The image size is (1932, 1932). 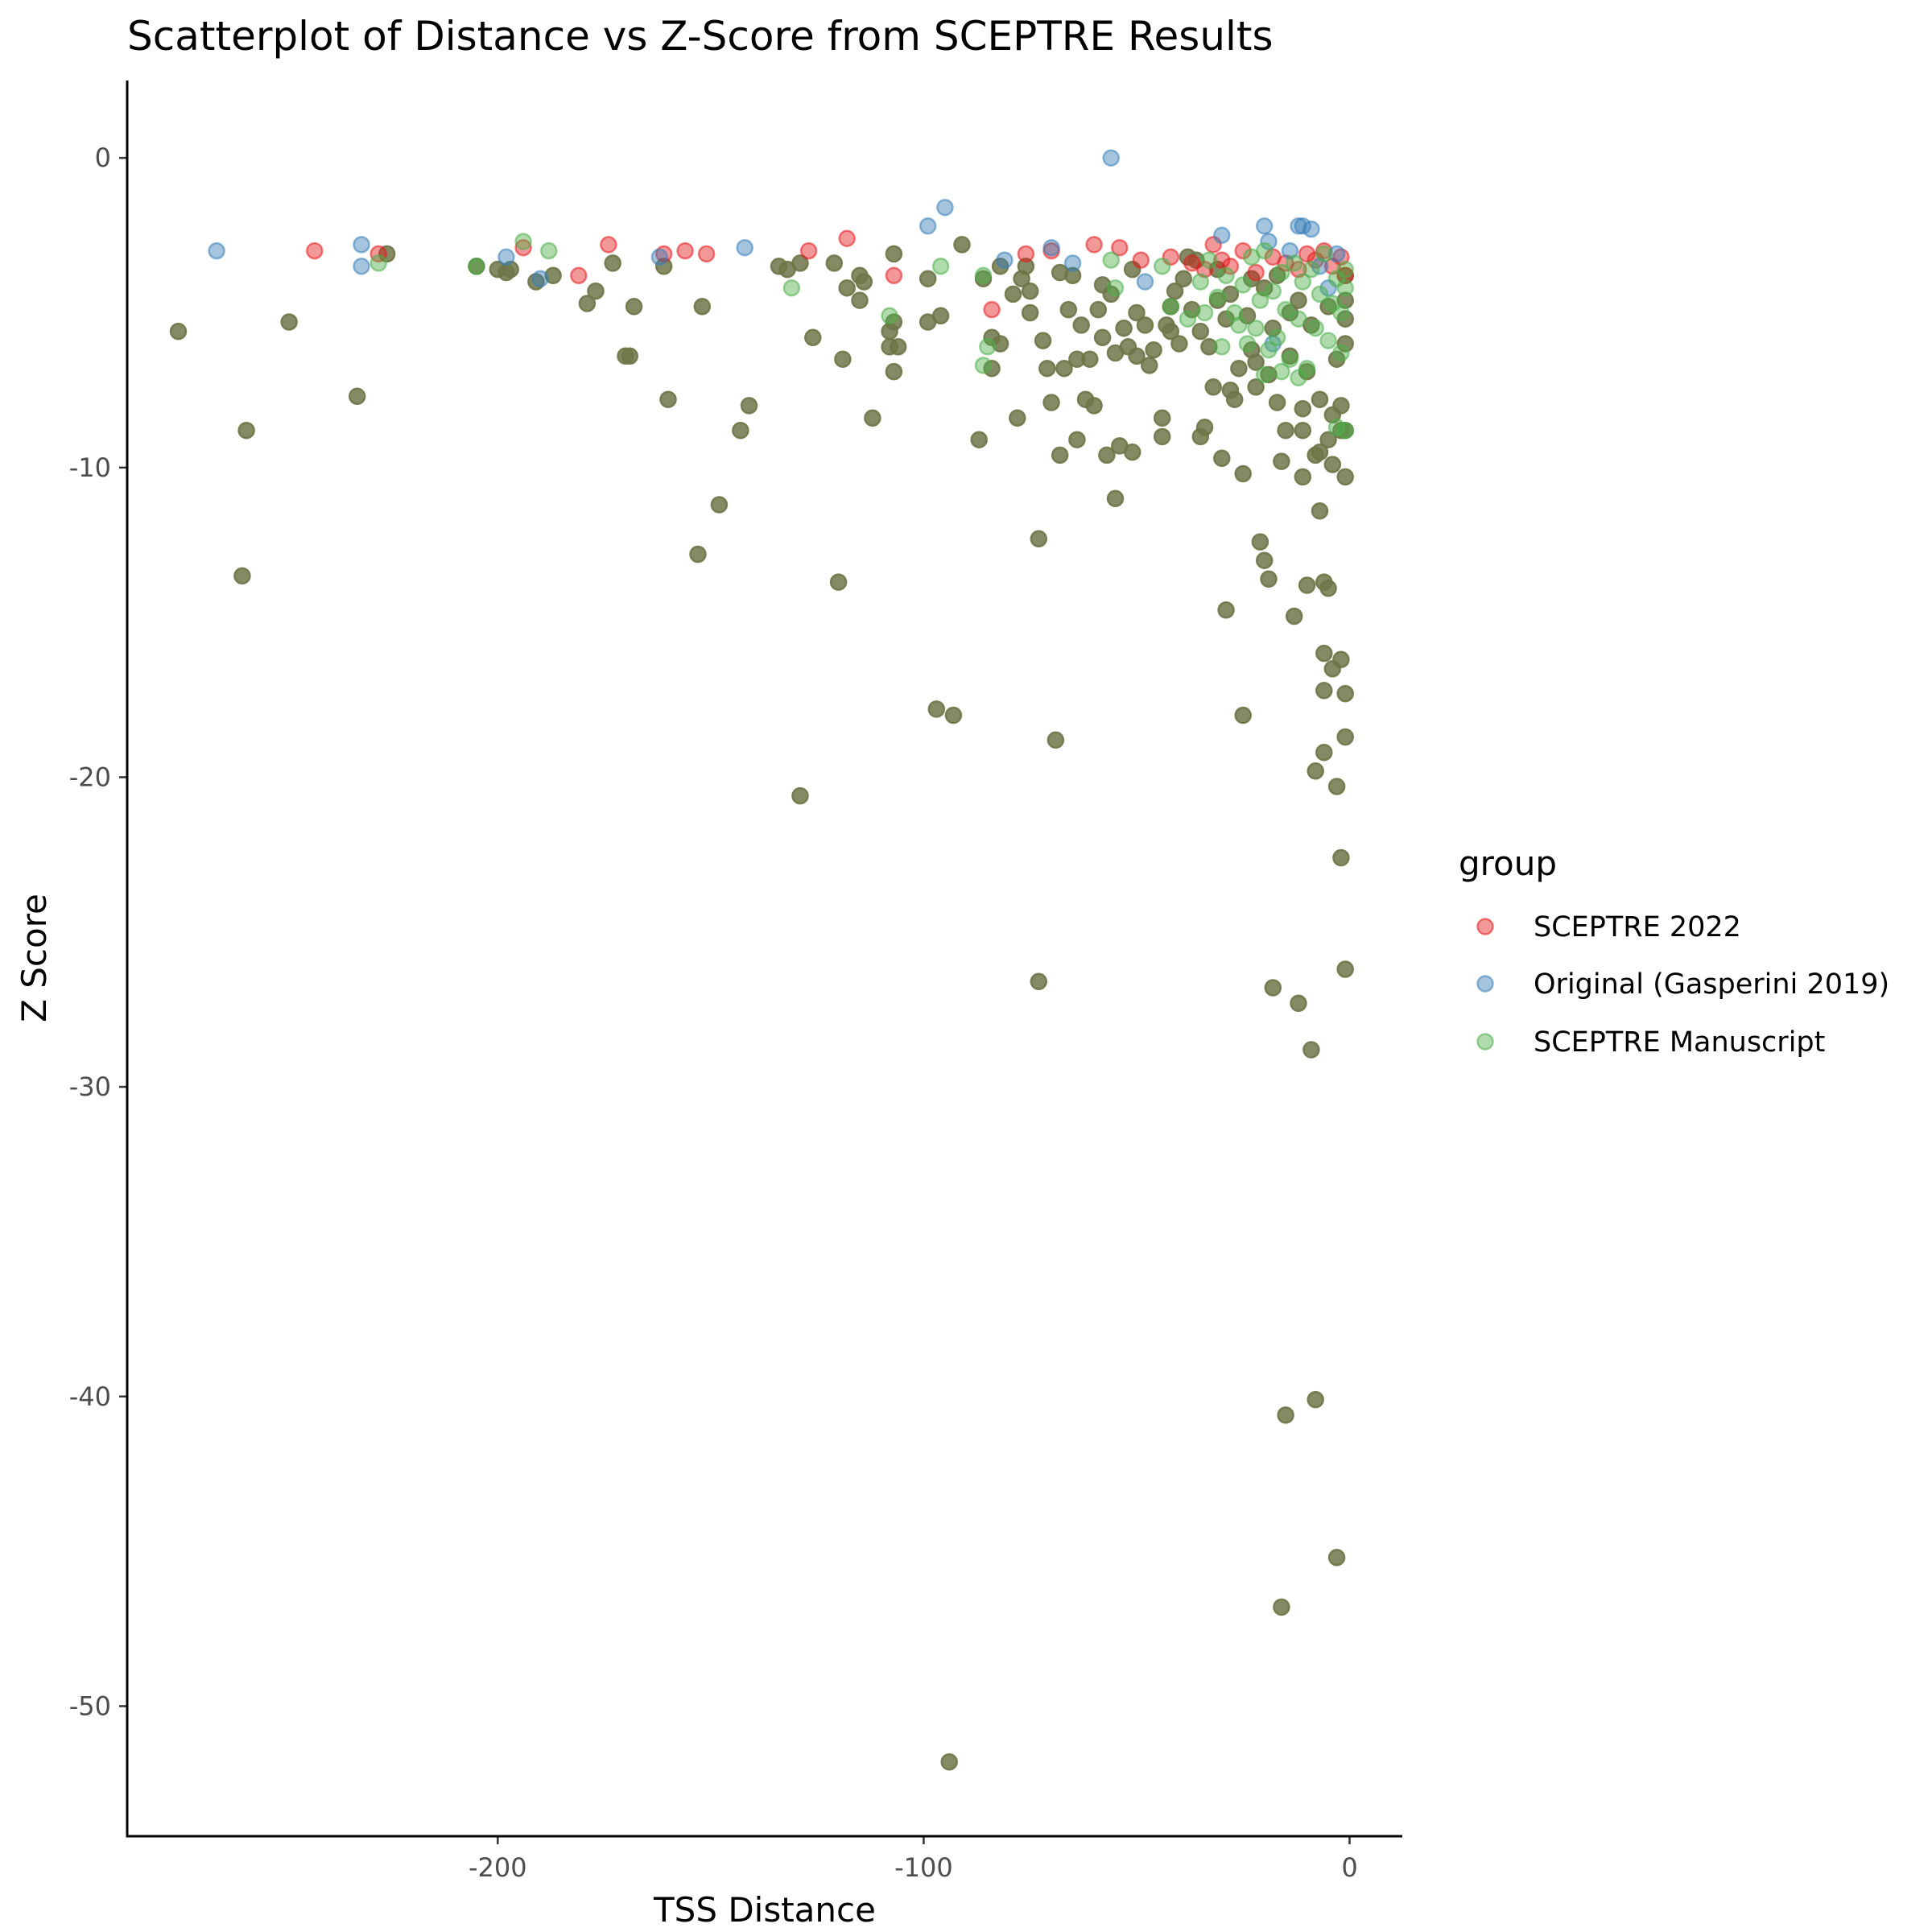 What do you see at coordinates (924, 1867) in the screenshot?
I see `x-tick-label: -100` at bounding box center [924, 1867].